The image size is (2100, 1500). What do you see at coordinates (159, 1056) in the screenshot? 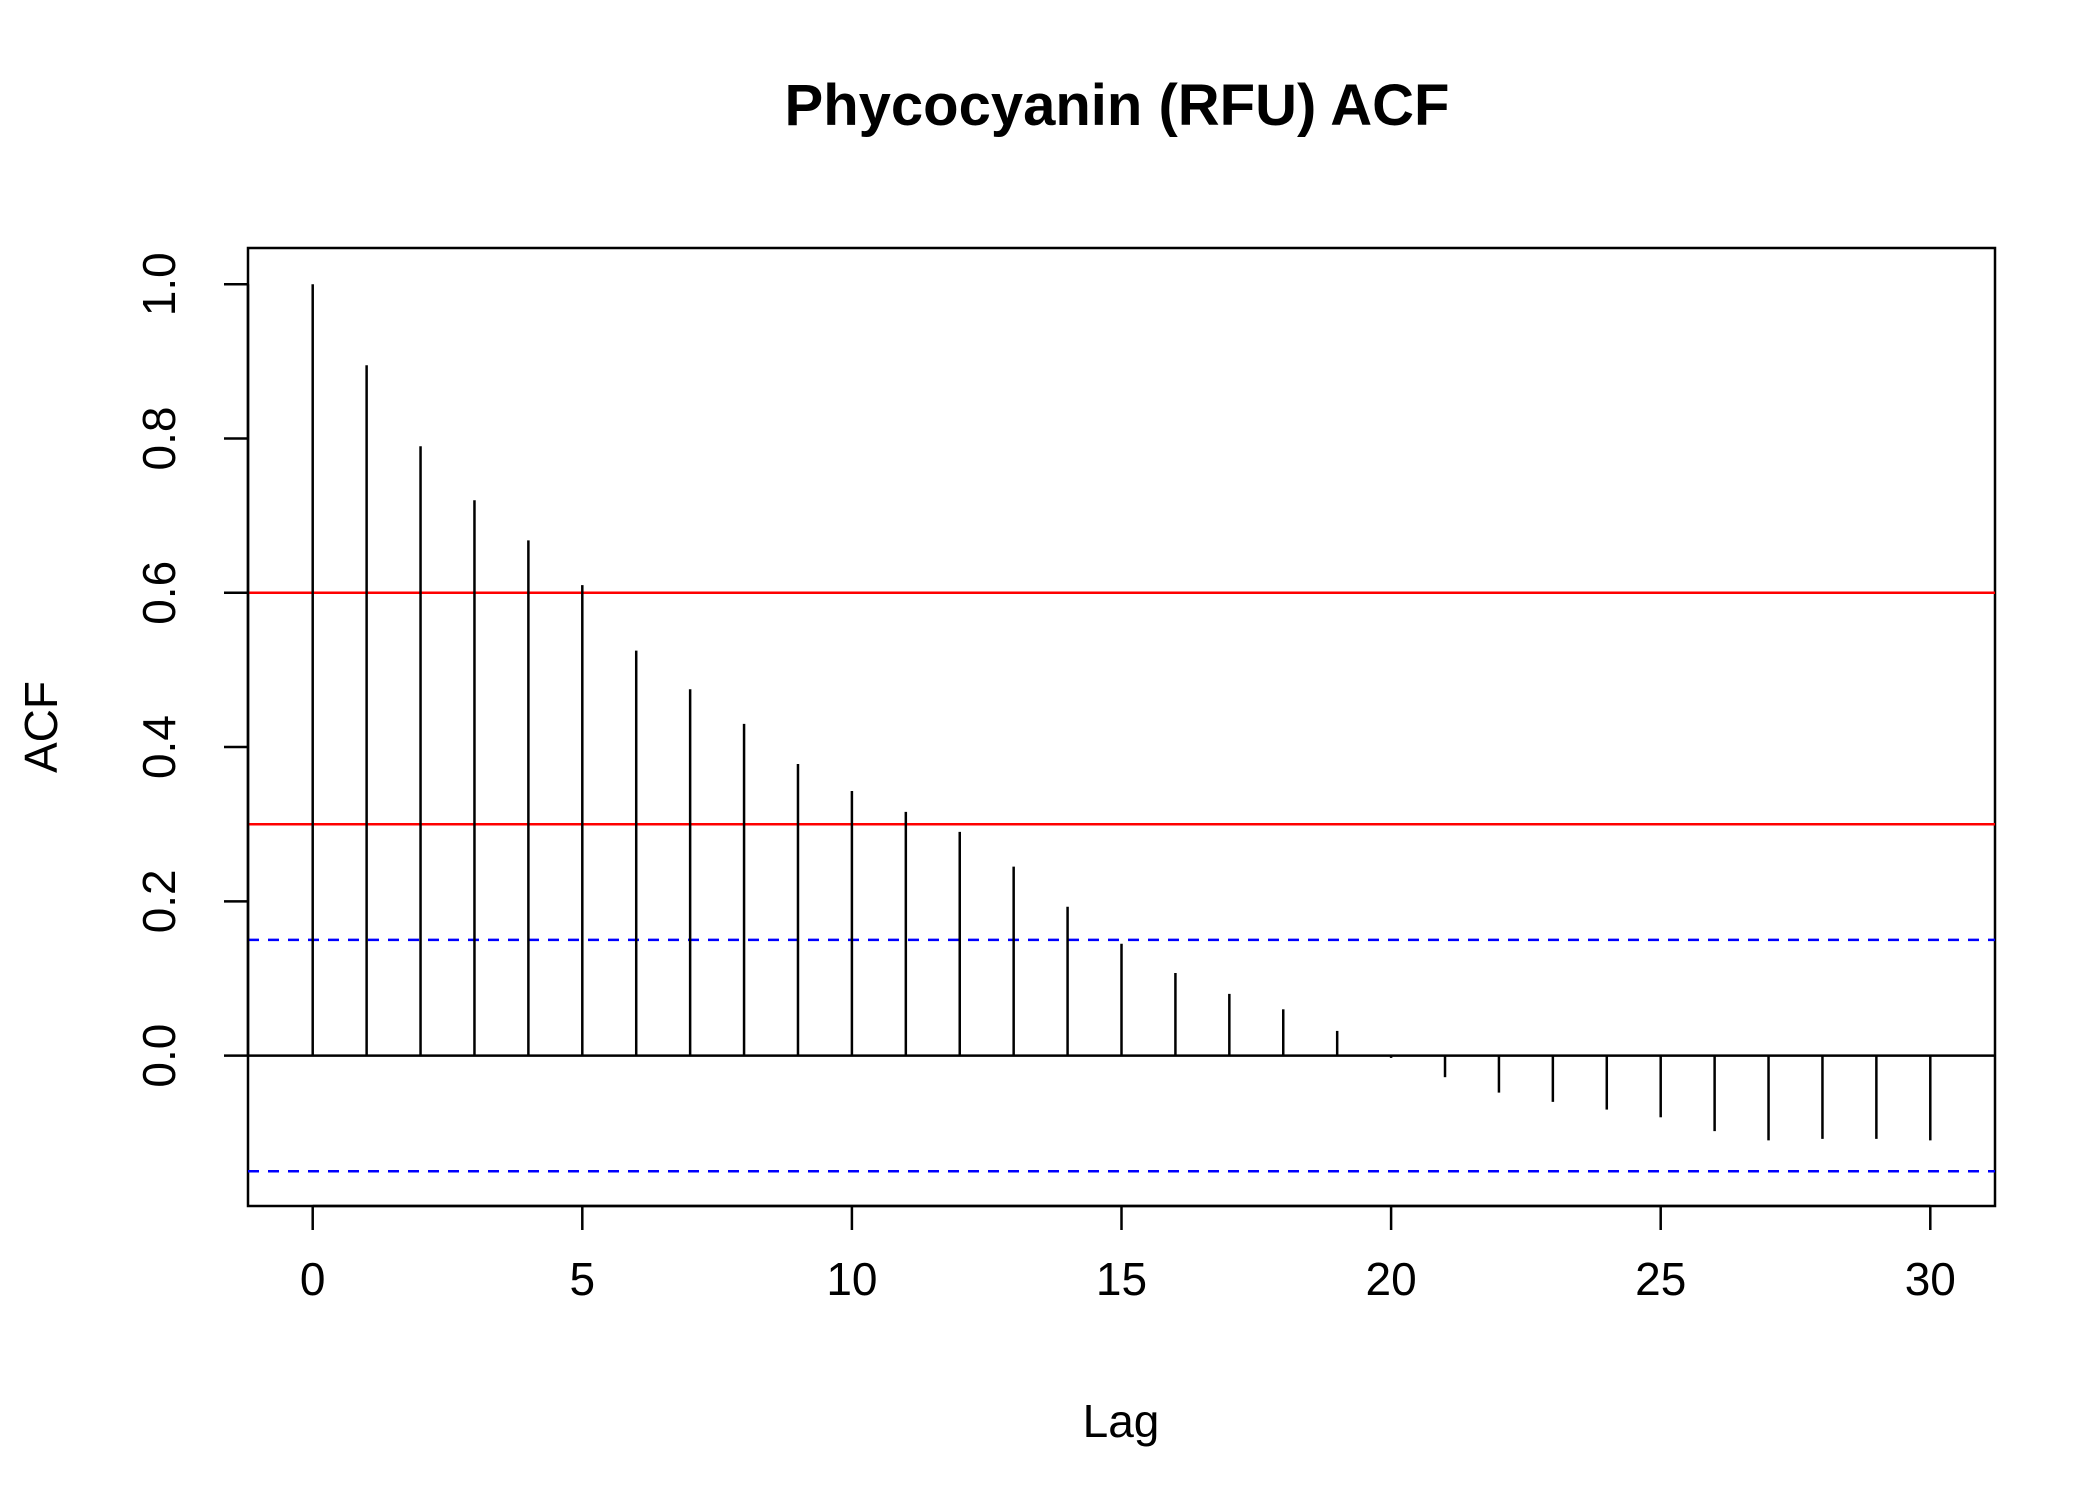
I see `y-tick-label: 0.0` at bounding box center [159, 1056].